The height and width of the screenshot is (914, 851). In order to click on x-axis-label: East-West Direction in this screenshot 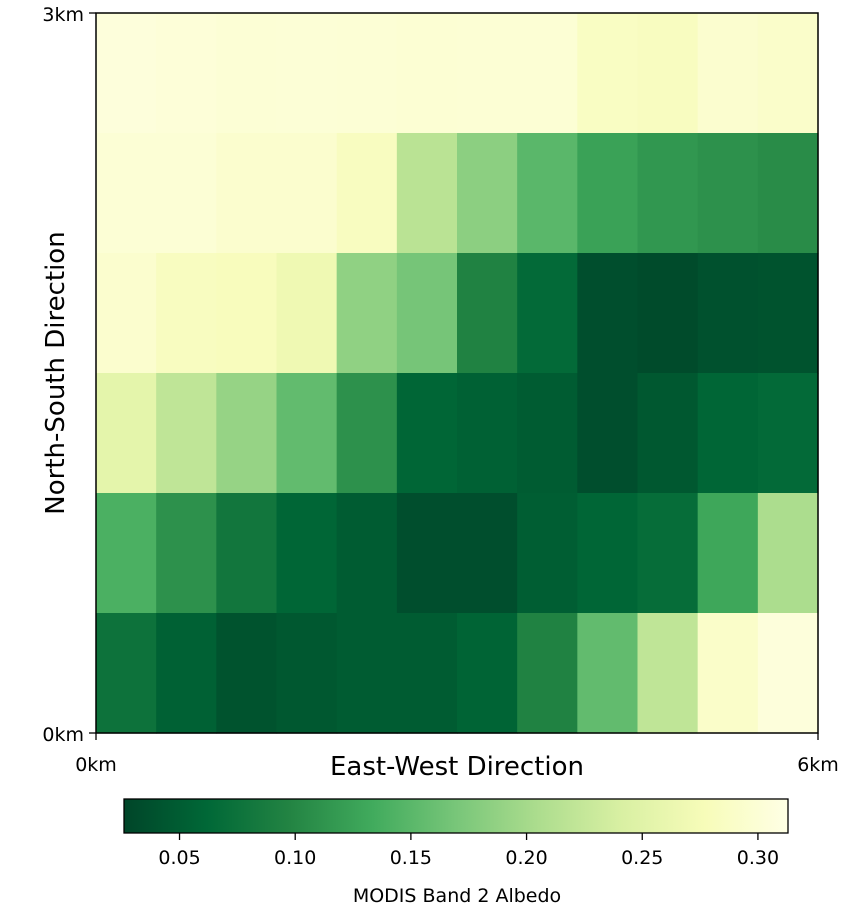, I will do `click(457, 767)`.